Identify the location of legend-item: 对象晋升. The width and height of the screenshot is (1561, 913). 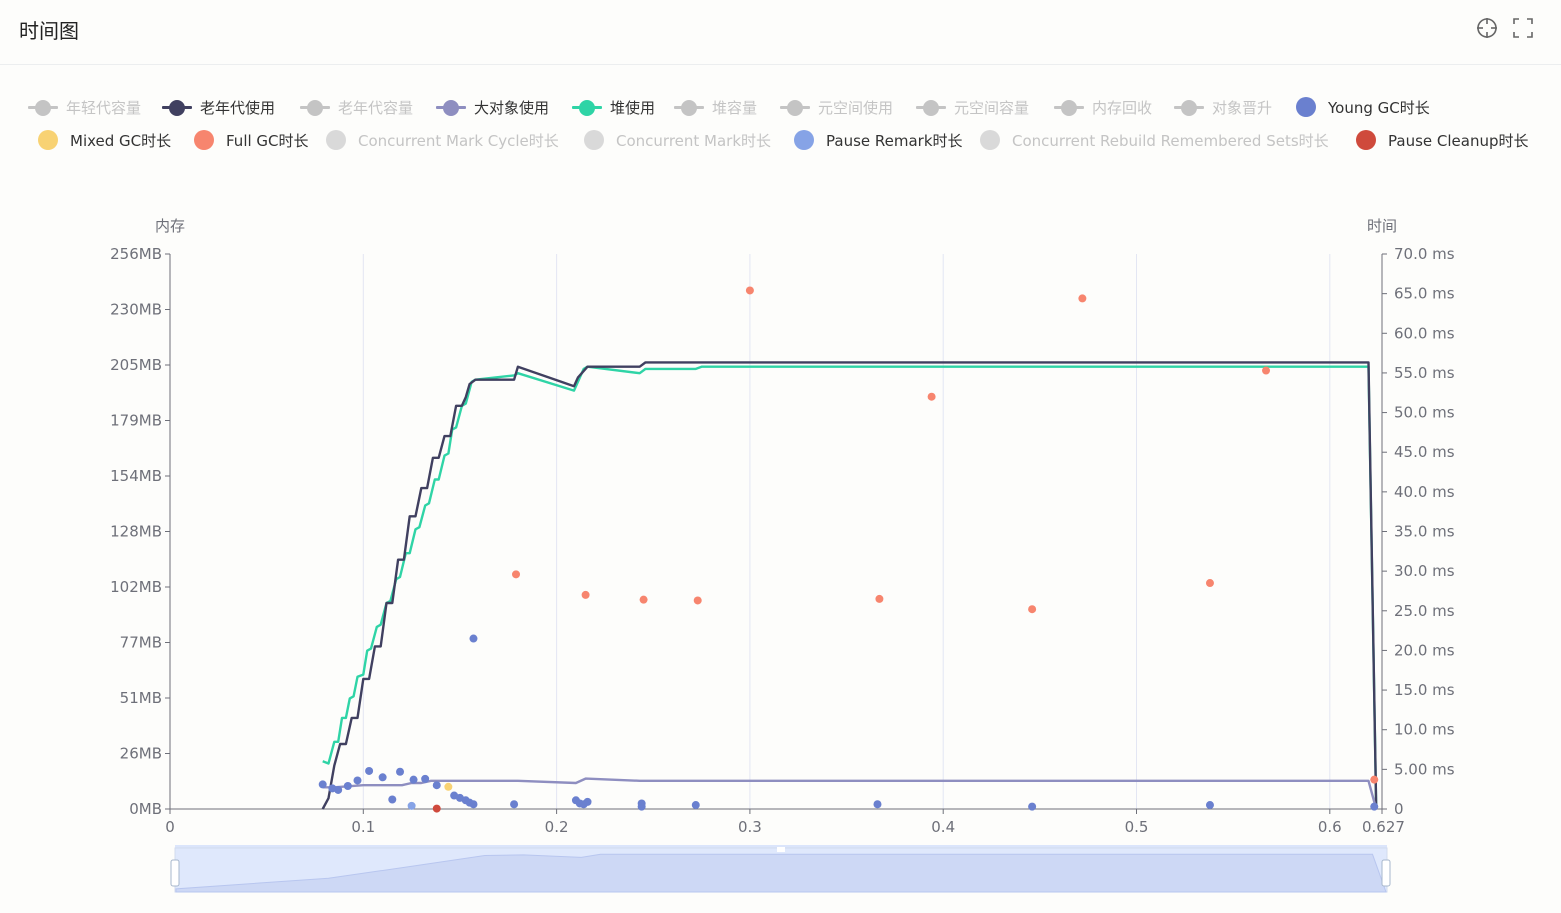
(1222, 107).